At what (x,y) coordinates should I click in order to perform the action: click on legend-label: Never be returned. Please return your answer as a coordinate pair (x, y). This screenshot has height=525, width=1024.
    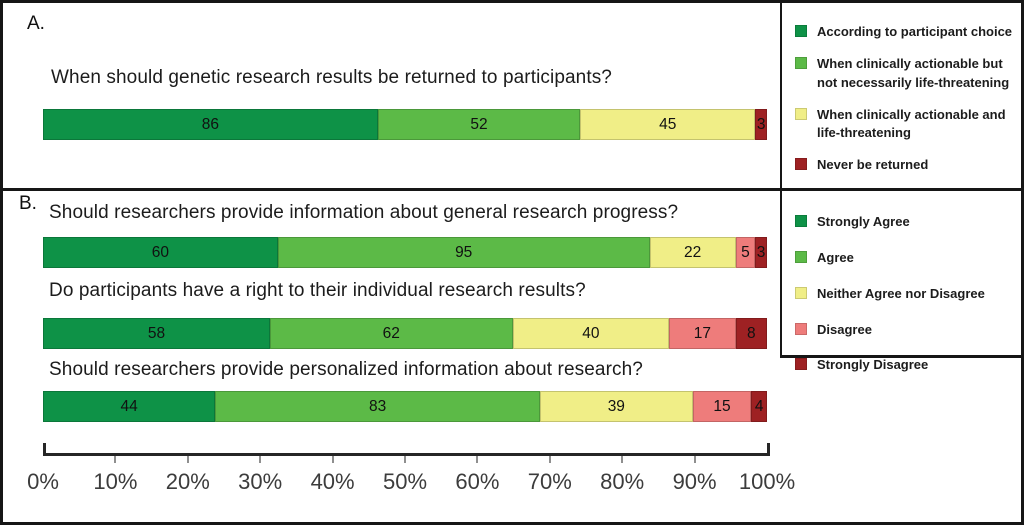
    Looking at the image, I should click on (873, 165).